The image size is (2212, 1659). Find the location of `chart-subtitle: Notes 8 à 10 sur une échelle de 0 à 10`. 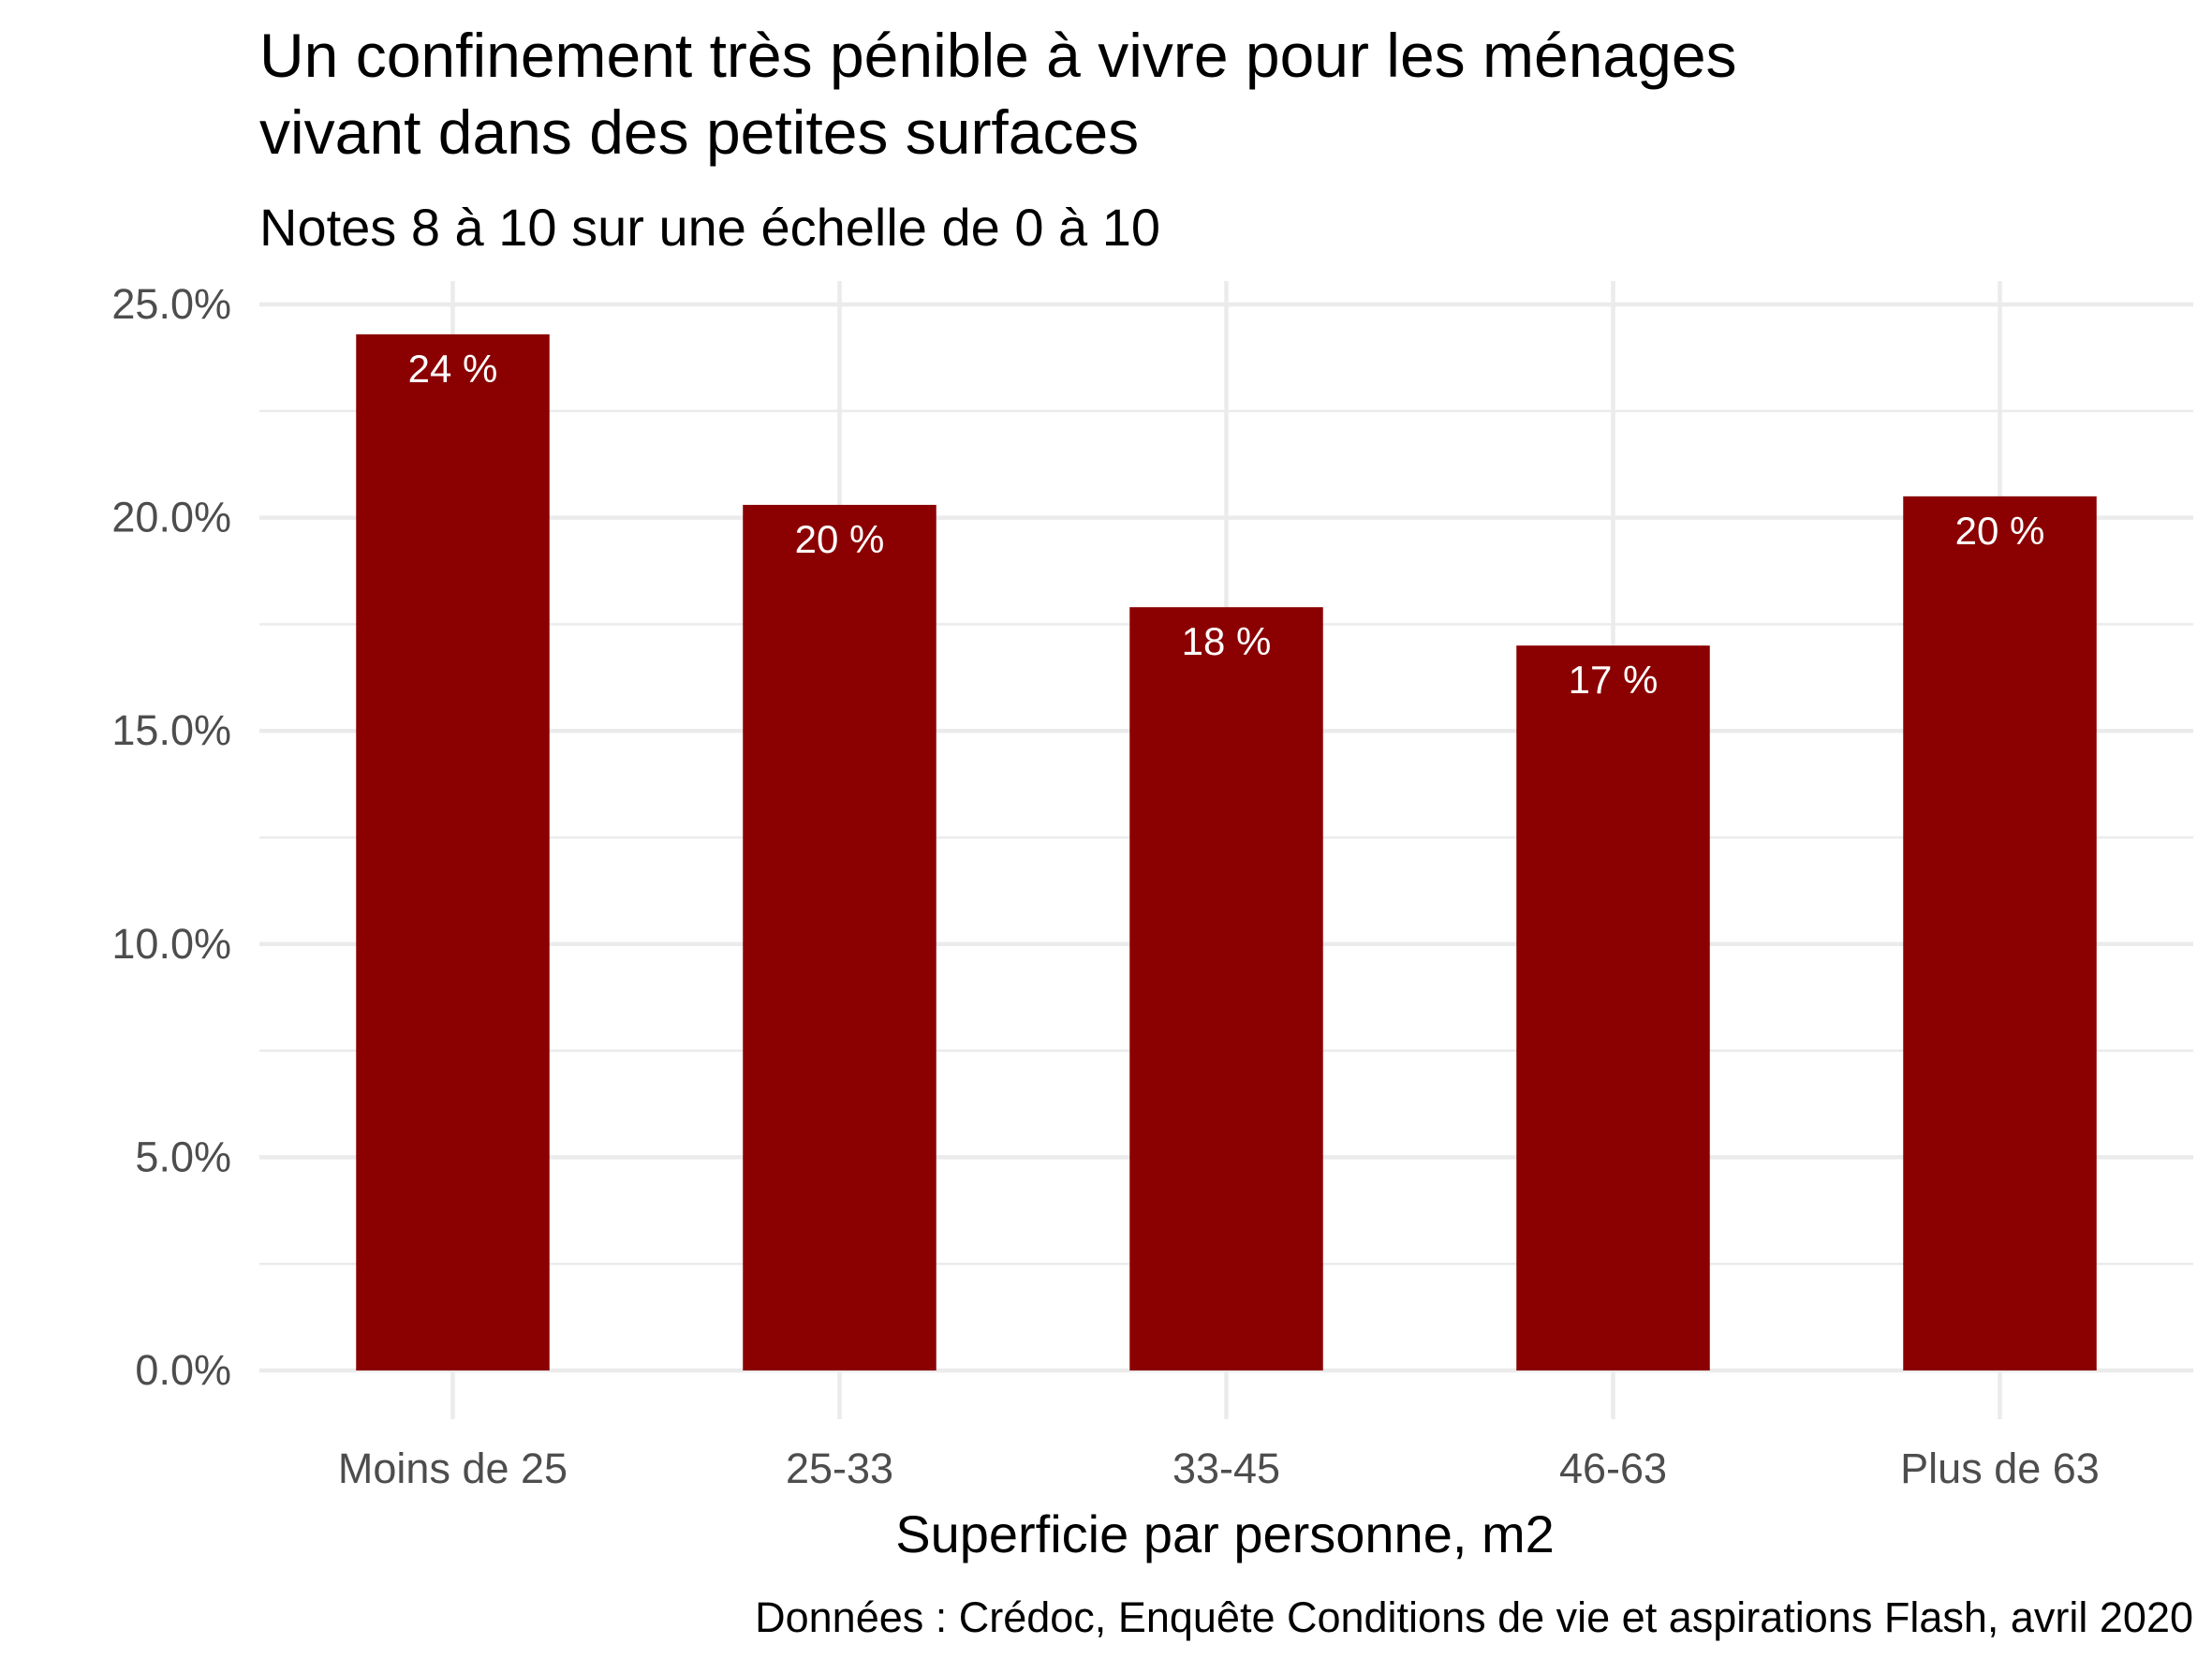

chart-subtitle: Notes 8 à 10 sur une échelle de 0 à 10 is located at coordinates (709, 228).